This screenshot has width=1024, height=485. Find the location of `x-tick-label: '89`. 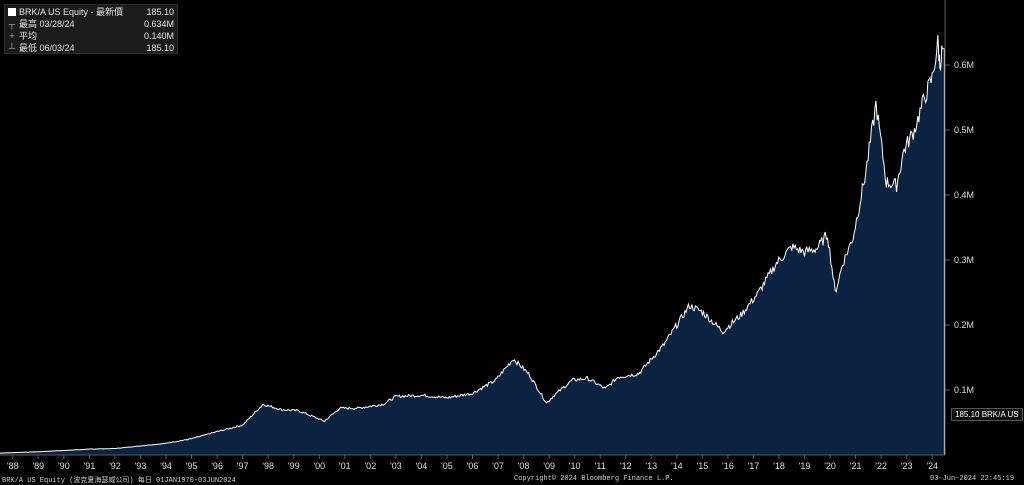

x-tick-label: '89 is located at coordinates (38, 466).